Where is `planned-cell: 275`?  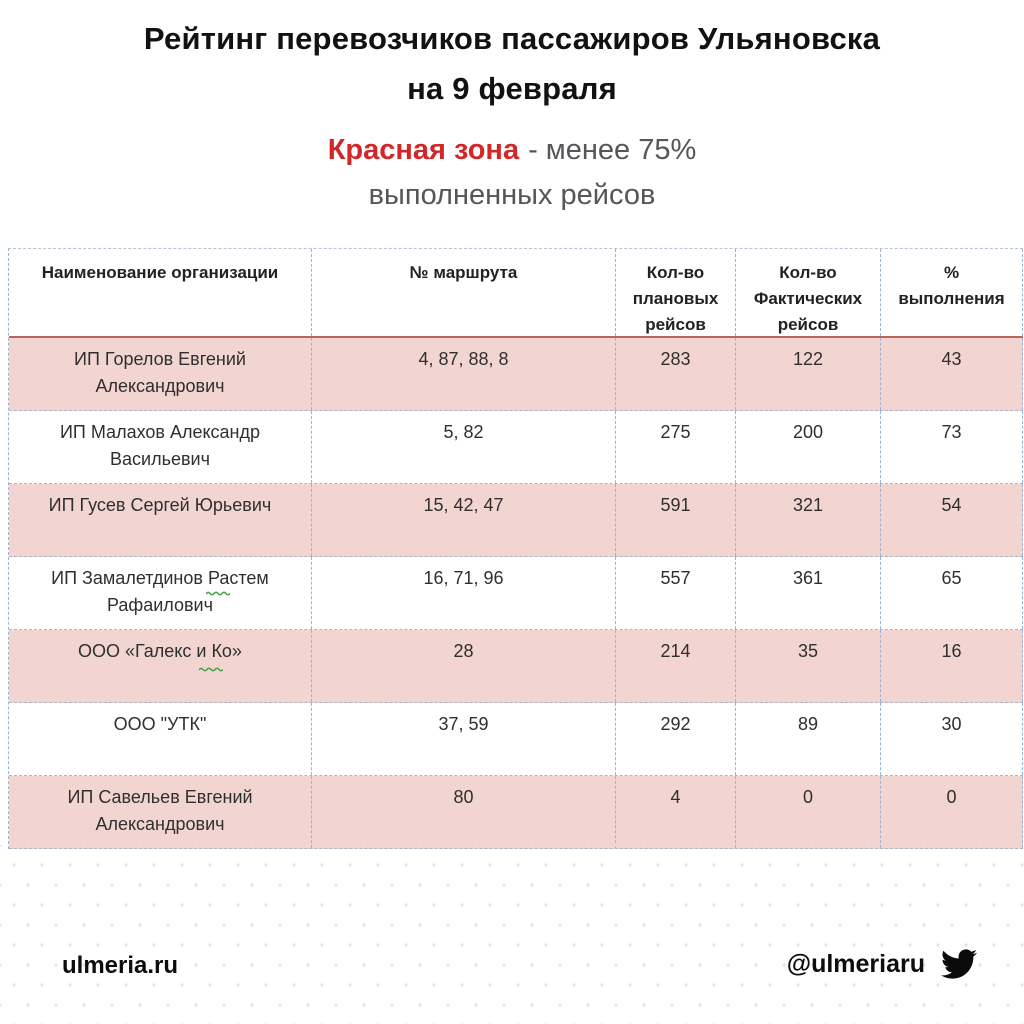
planned-cell: 275 is located at coordinates (676, 447).